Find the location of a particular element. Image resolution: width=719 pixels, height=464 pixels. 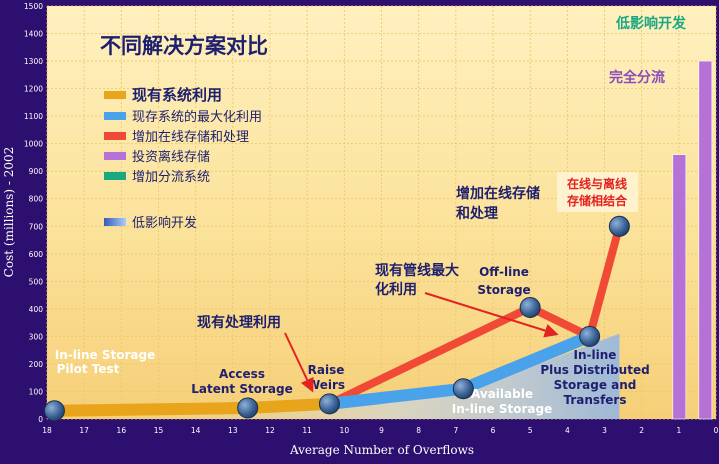

x-tick-label: 2 is located at coordinates (641, 430).